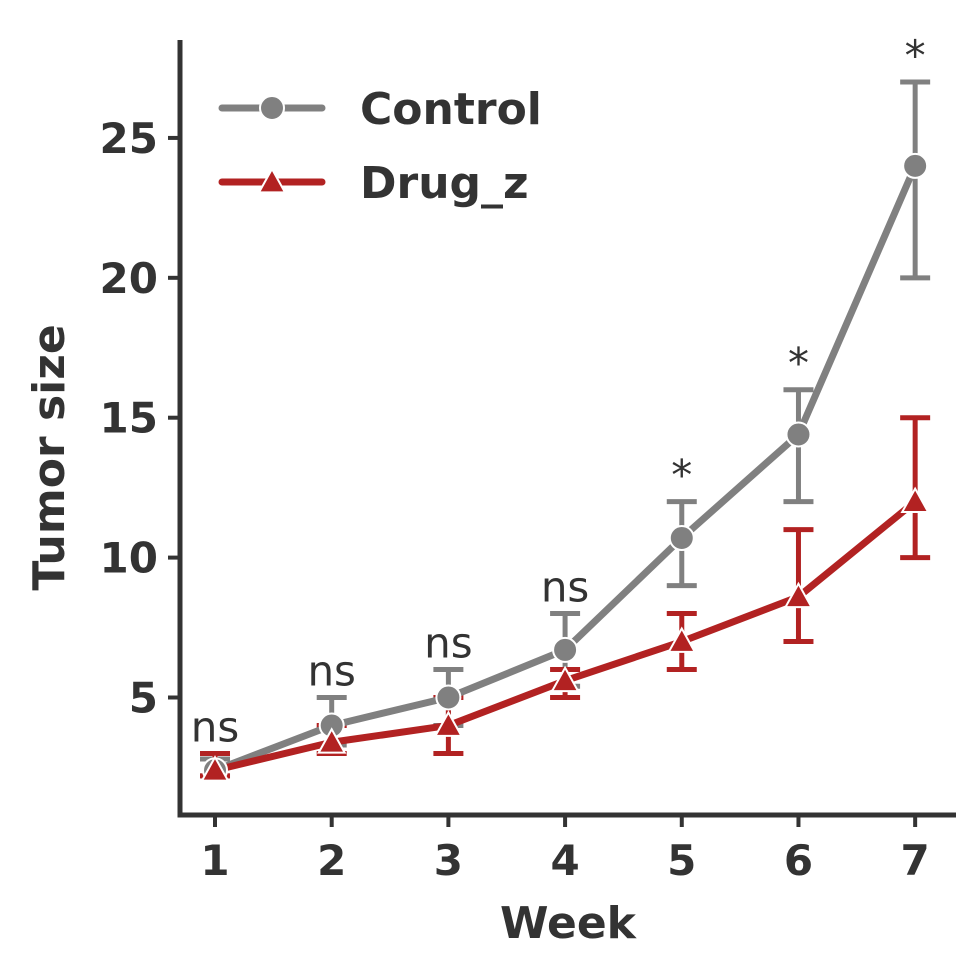 This screenshot has height=972, width=978. What do you see at coordinates (565, 587) in the screenshot?
I see `significance-label-week-4: ns` at bounding box center [565, 587].